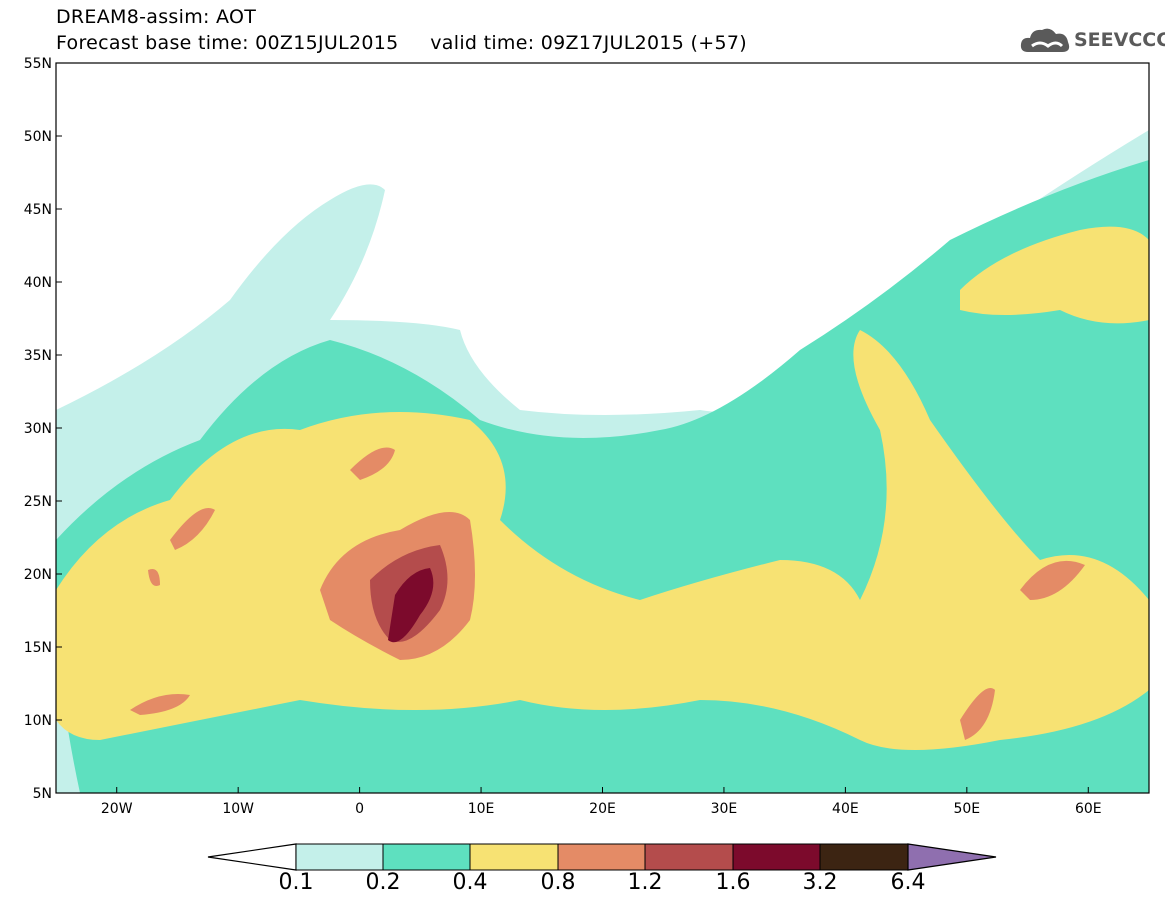  I want to click on lat-label: 45N, so click(38, 210).